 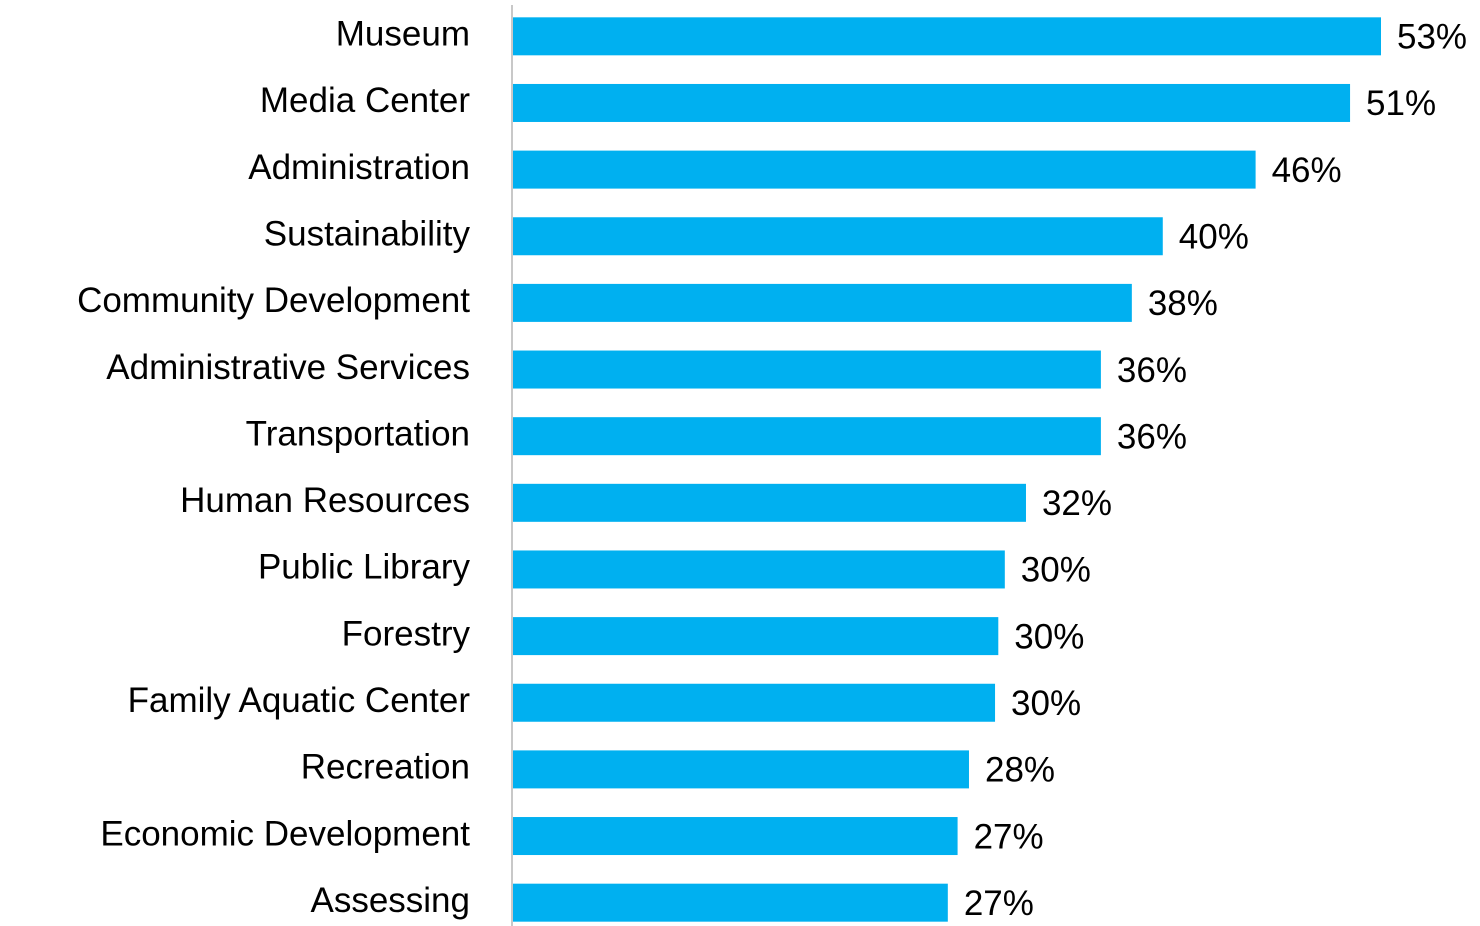 I want to click on value-label: 40%, so click(x=1214, y=237).